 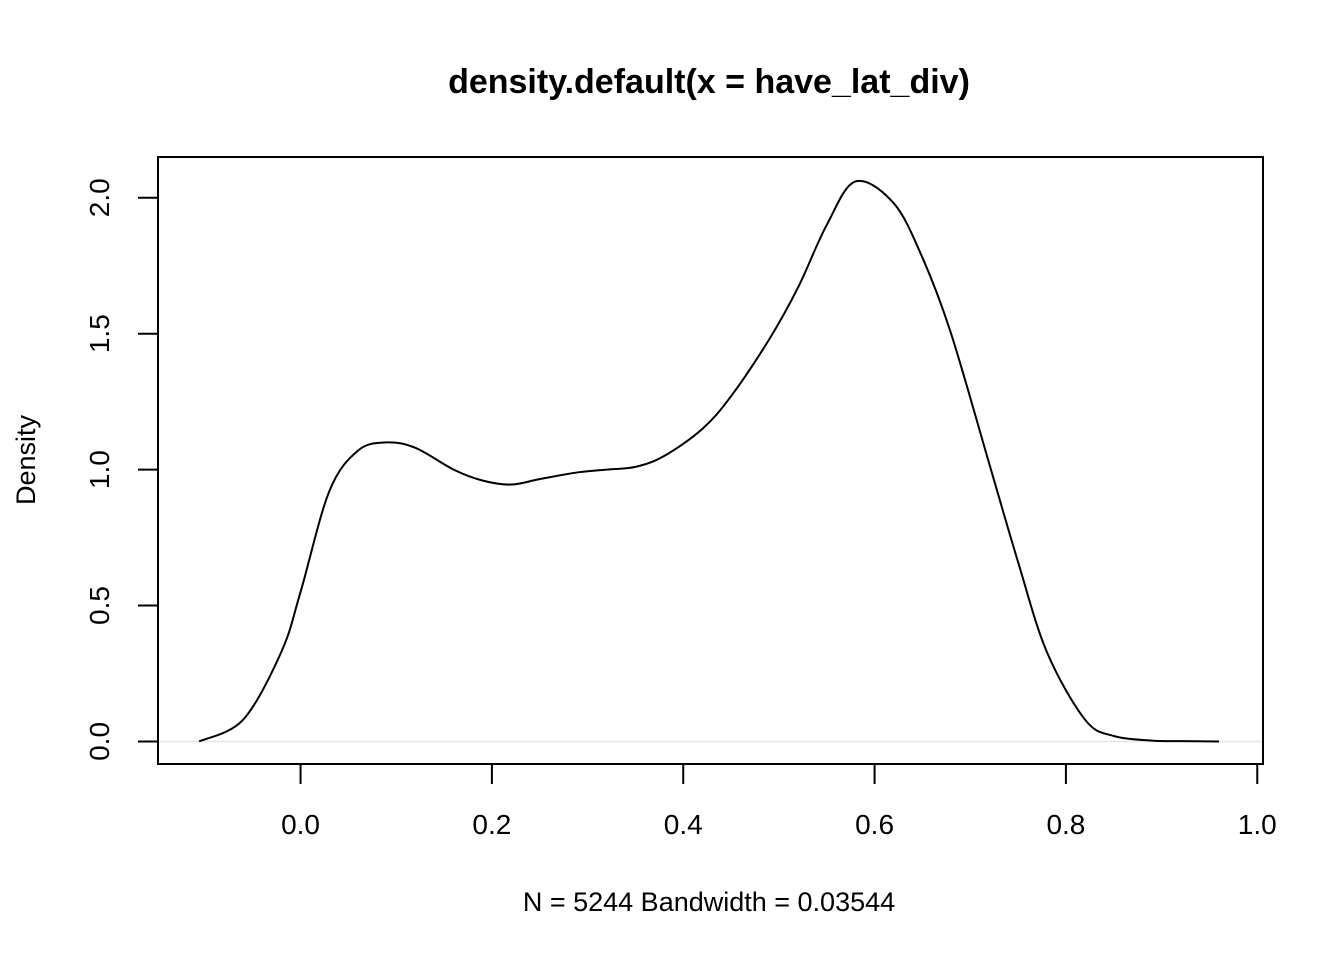 I want to click on y-tick-label: 0.0, so click(x=99, y=741).